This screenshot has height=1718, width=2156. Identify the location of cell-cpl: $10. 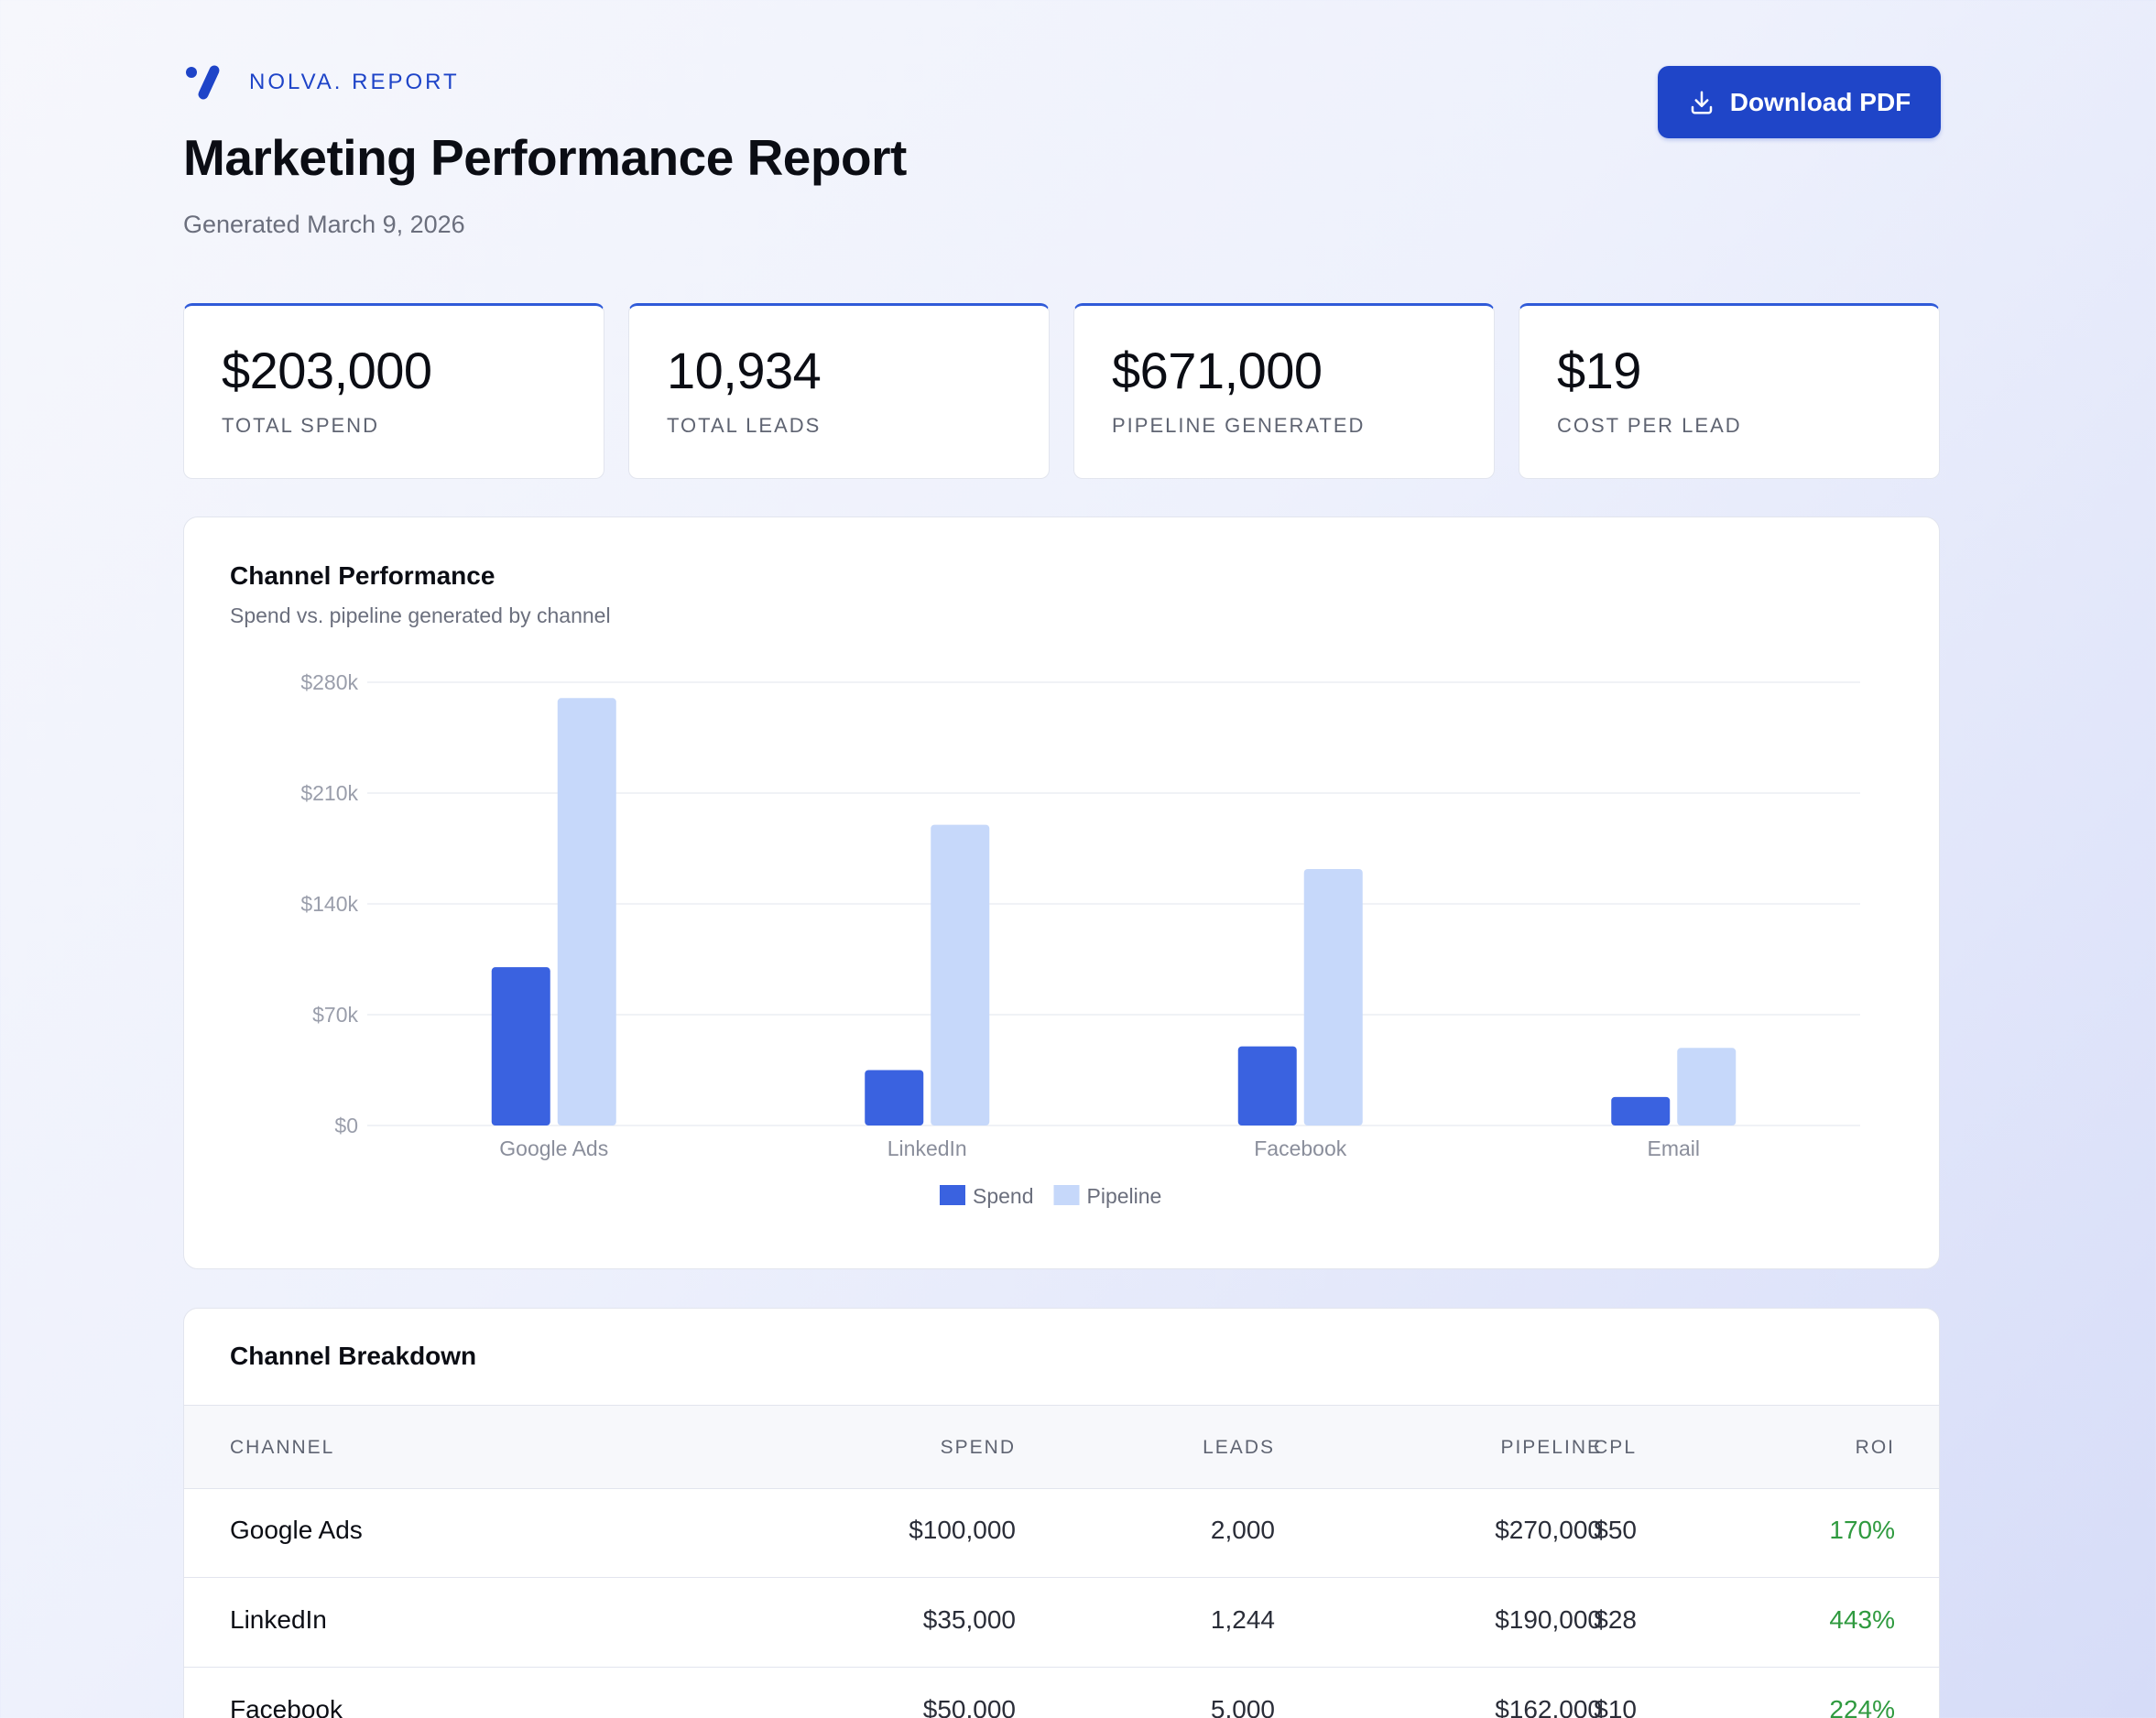
(1615, 1707).